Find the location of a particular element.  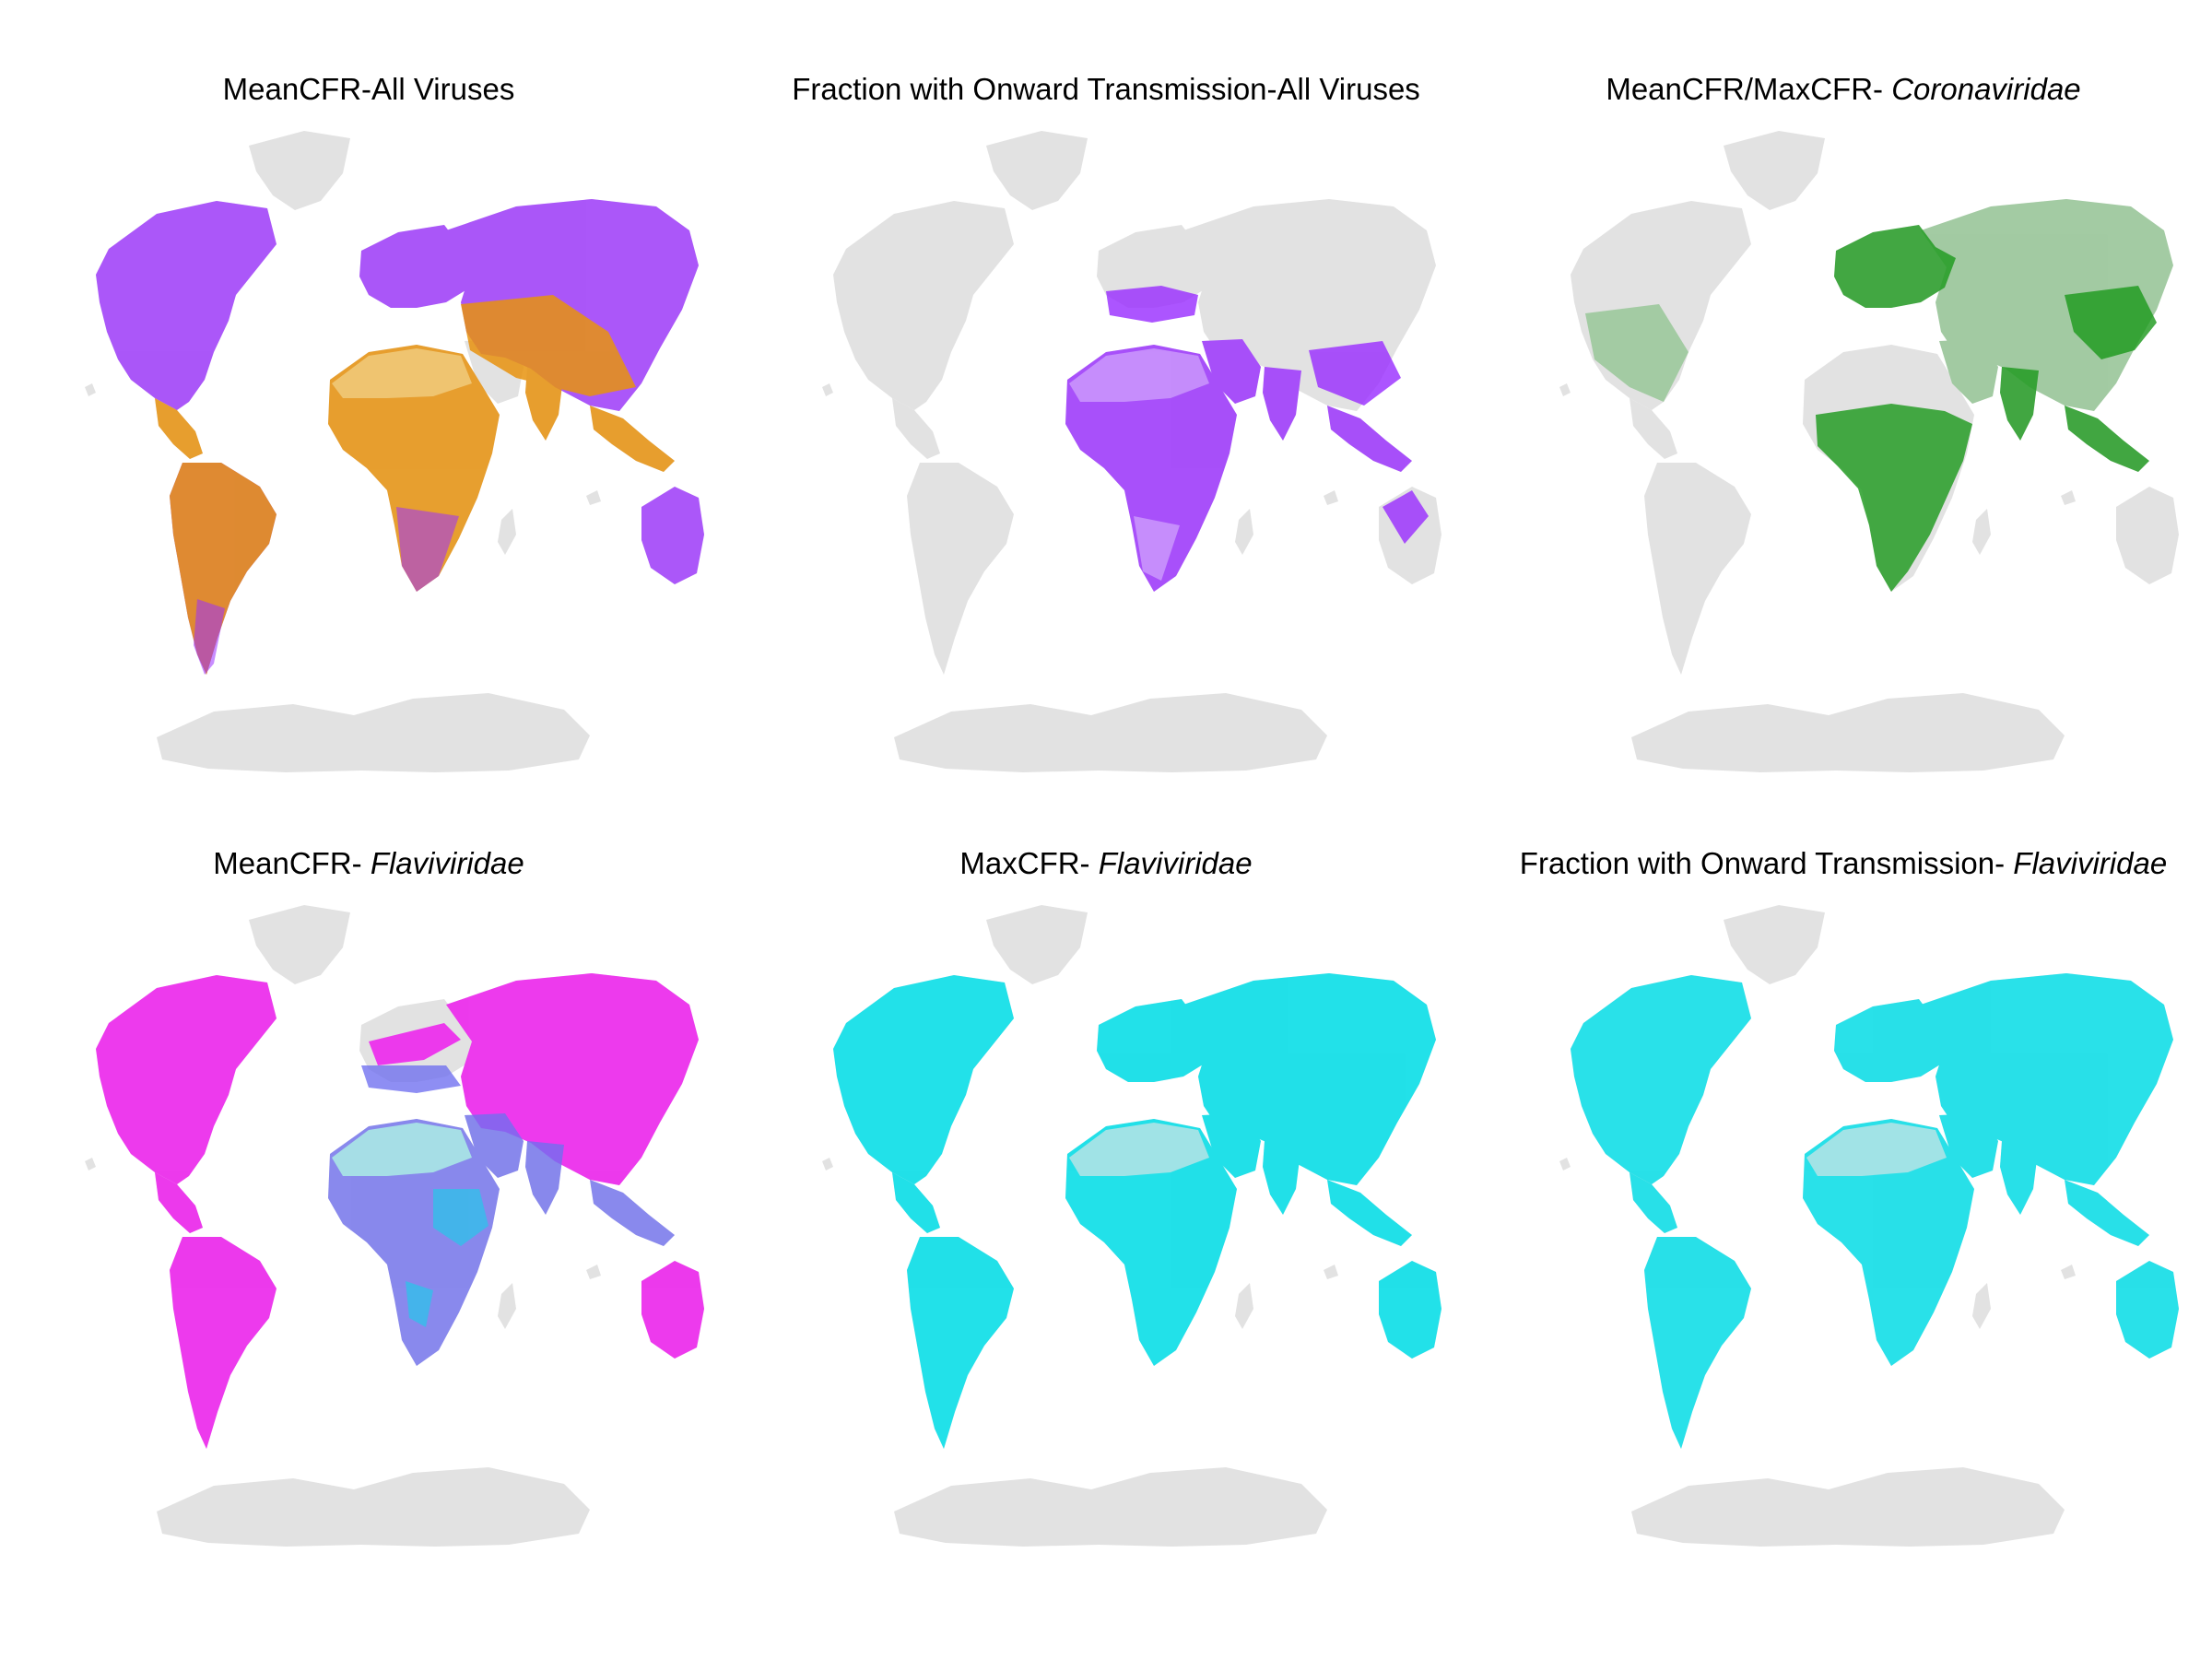

overlay-magenta is located at coordinates (400, 1211).